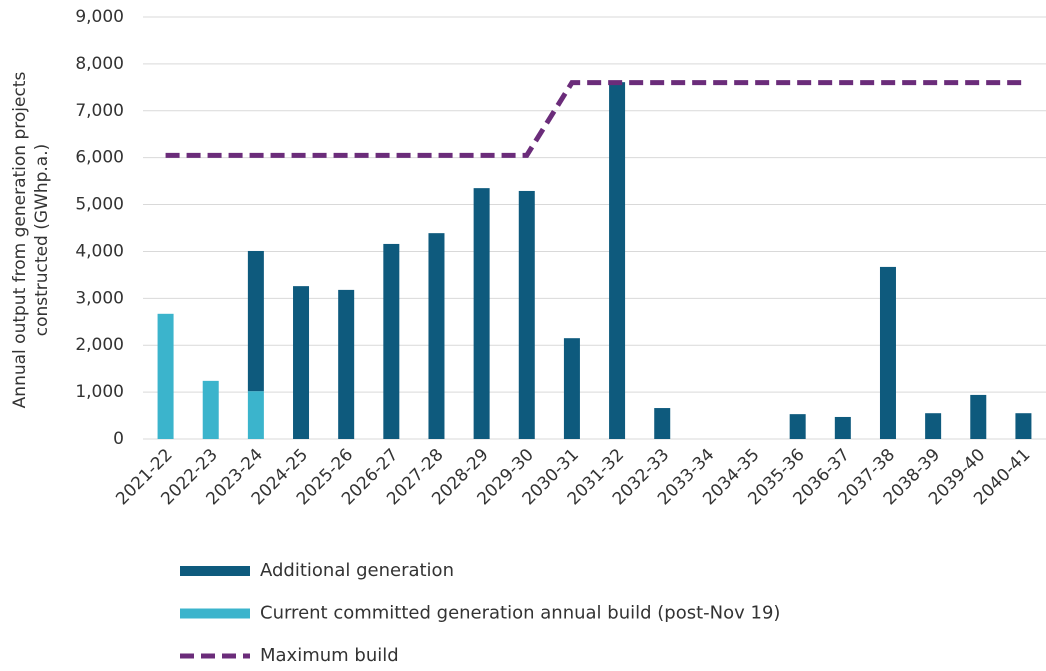 This screenshot has width=1046, height=671. What do you see at coordinates (99, 64) in the screenshot?
I see `y-tick-label: 8,000` at bounding box center [99, 64].